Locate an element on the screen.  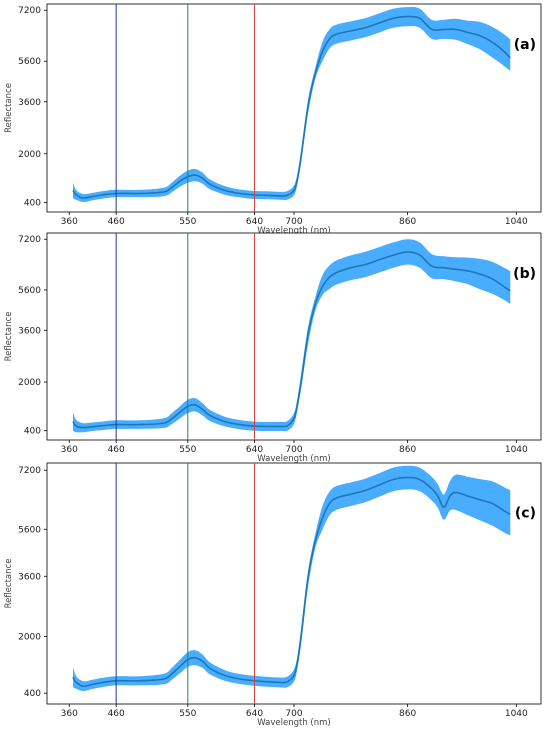
panel-label: (a) is located at coordinates (525, 45).